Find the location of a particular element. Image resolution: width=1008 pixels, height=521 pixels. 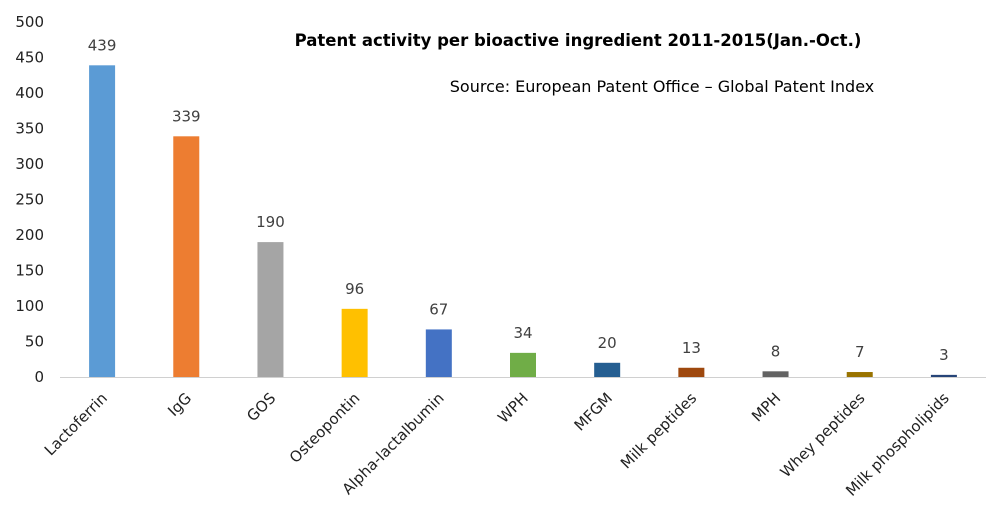

data-label: 439 is located at coordinates (102, 45).